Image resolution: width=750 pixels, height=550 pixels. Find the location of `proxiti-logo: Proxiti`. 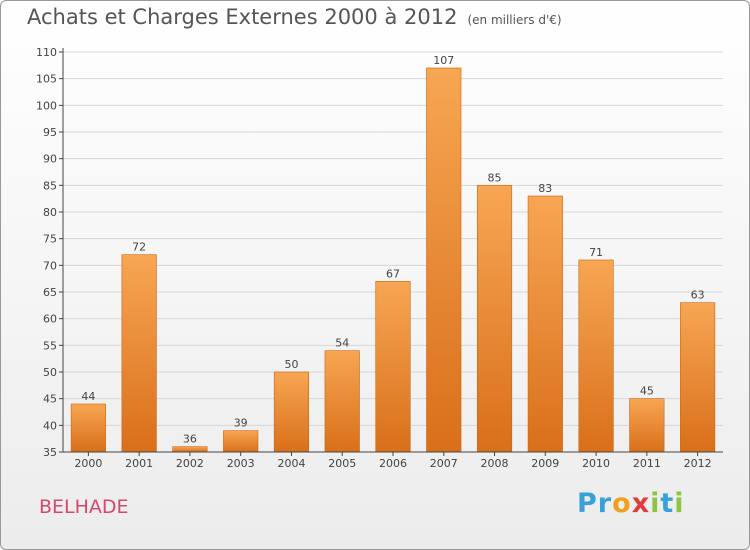

proxiti-logo: Proxiti is located at coordinates (631, 503).